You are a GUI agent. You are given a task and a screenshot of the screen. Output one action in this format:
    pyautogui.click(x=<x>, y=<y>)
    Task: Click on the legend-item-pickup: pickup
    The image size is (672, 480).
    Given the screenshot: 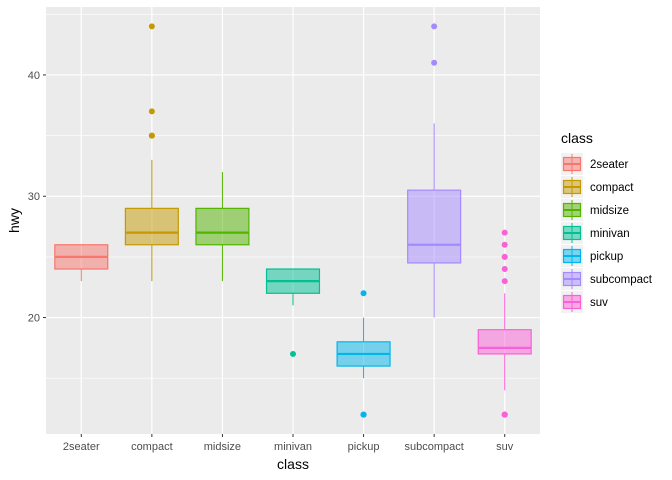 What is the action you would take?
    pyautogui.click(x=592, y=256)
    